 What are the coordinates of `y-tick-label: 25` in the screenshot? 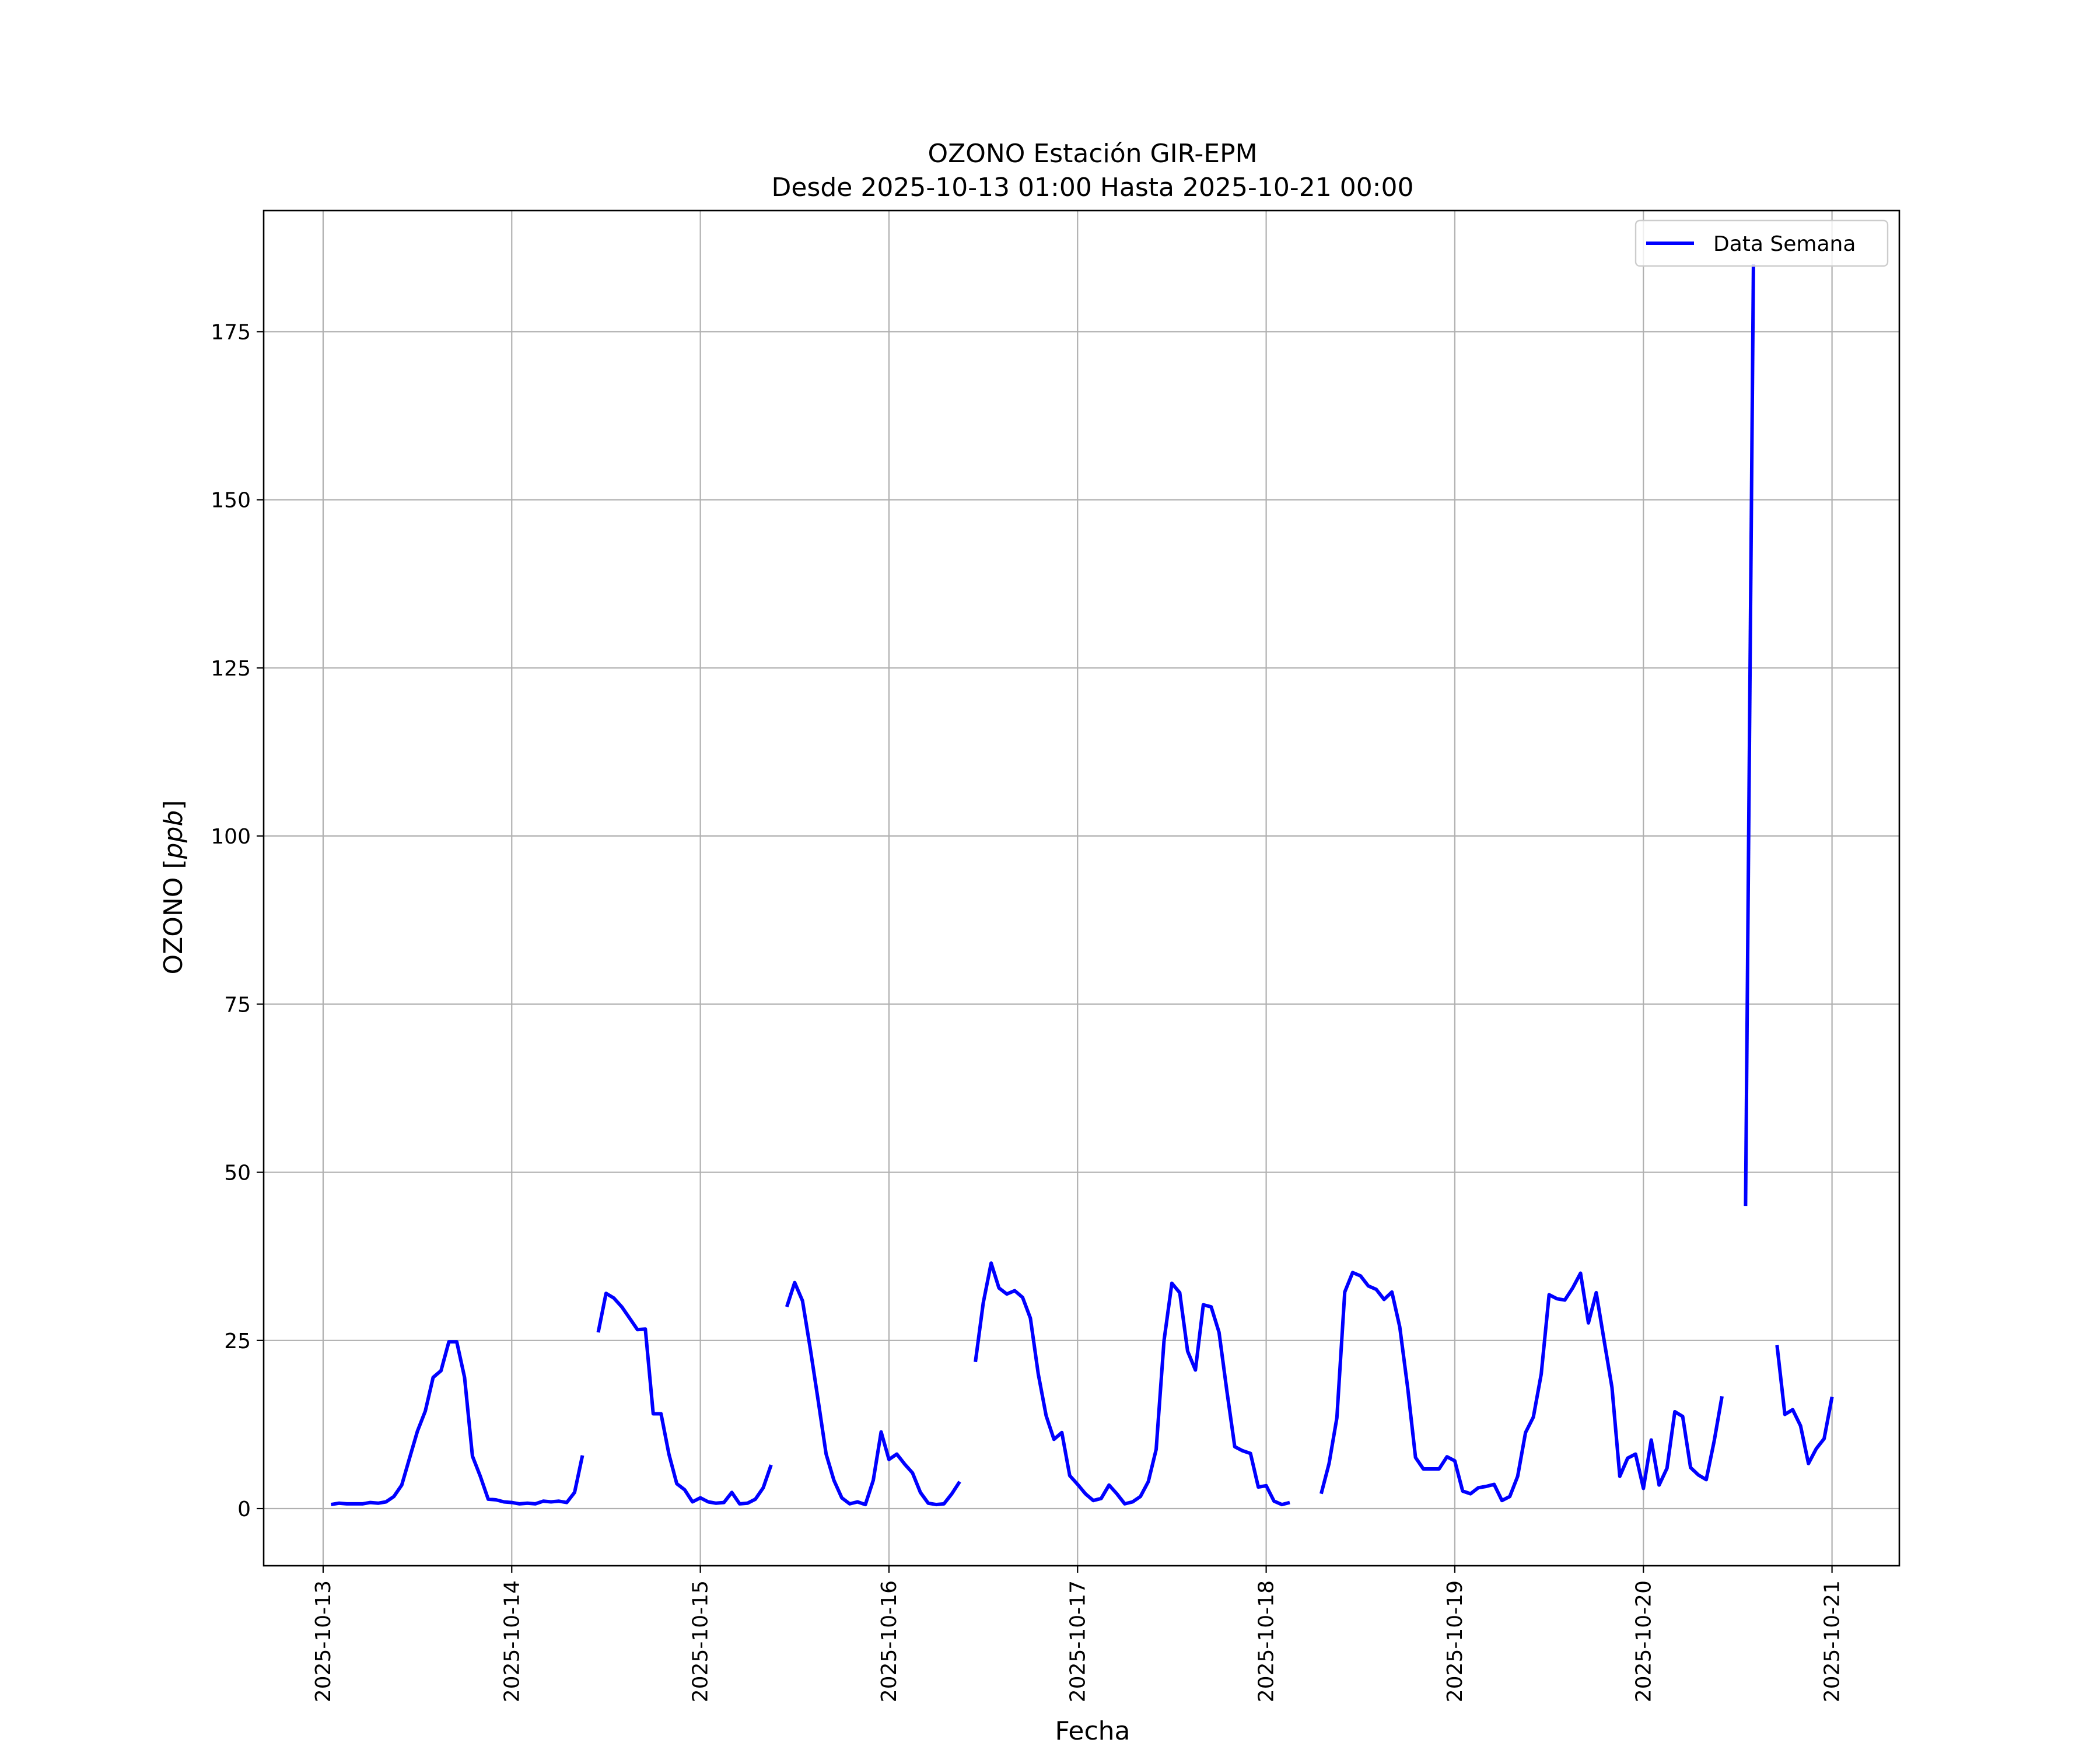 It's located at (237, 1341).